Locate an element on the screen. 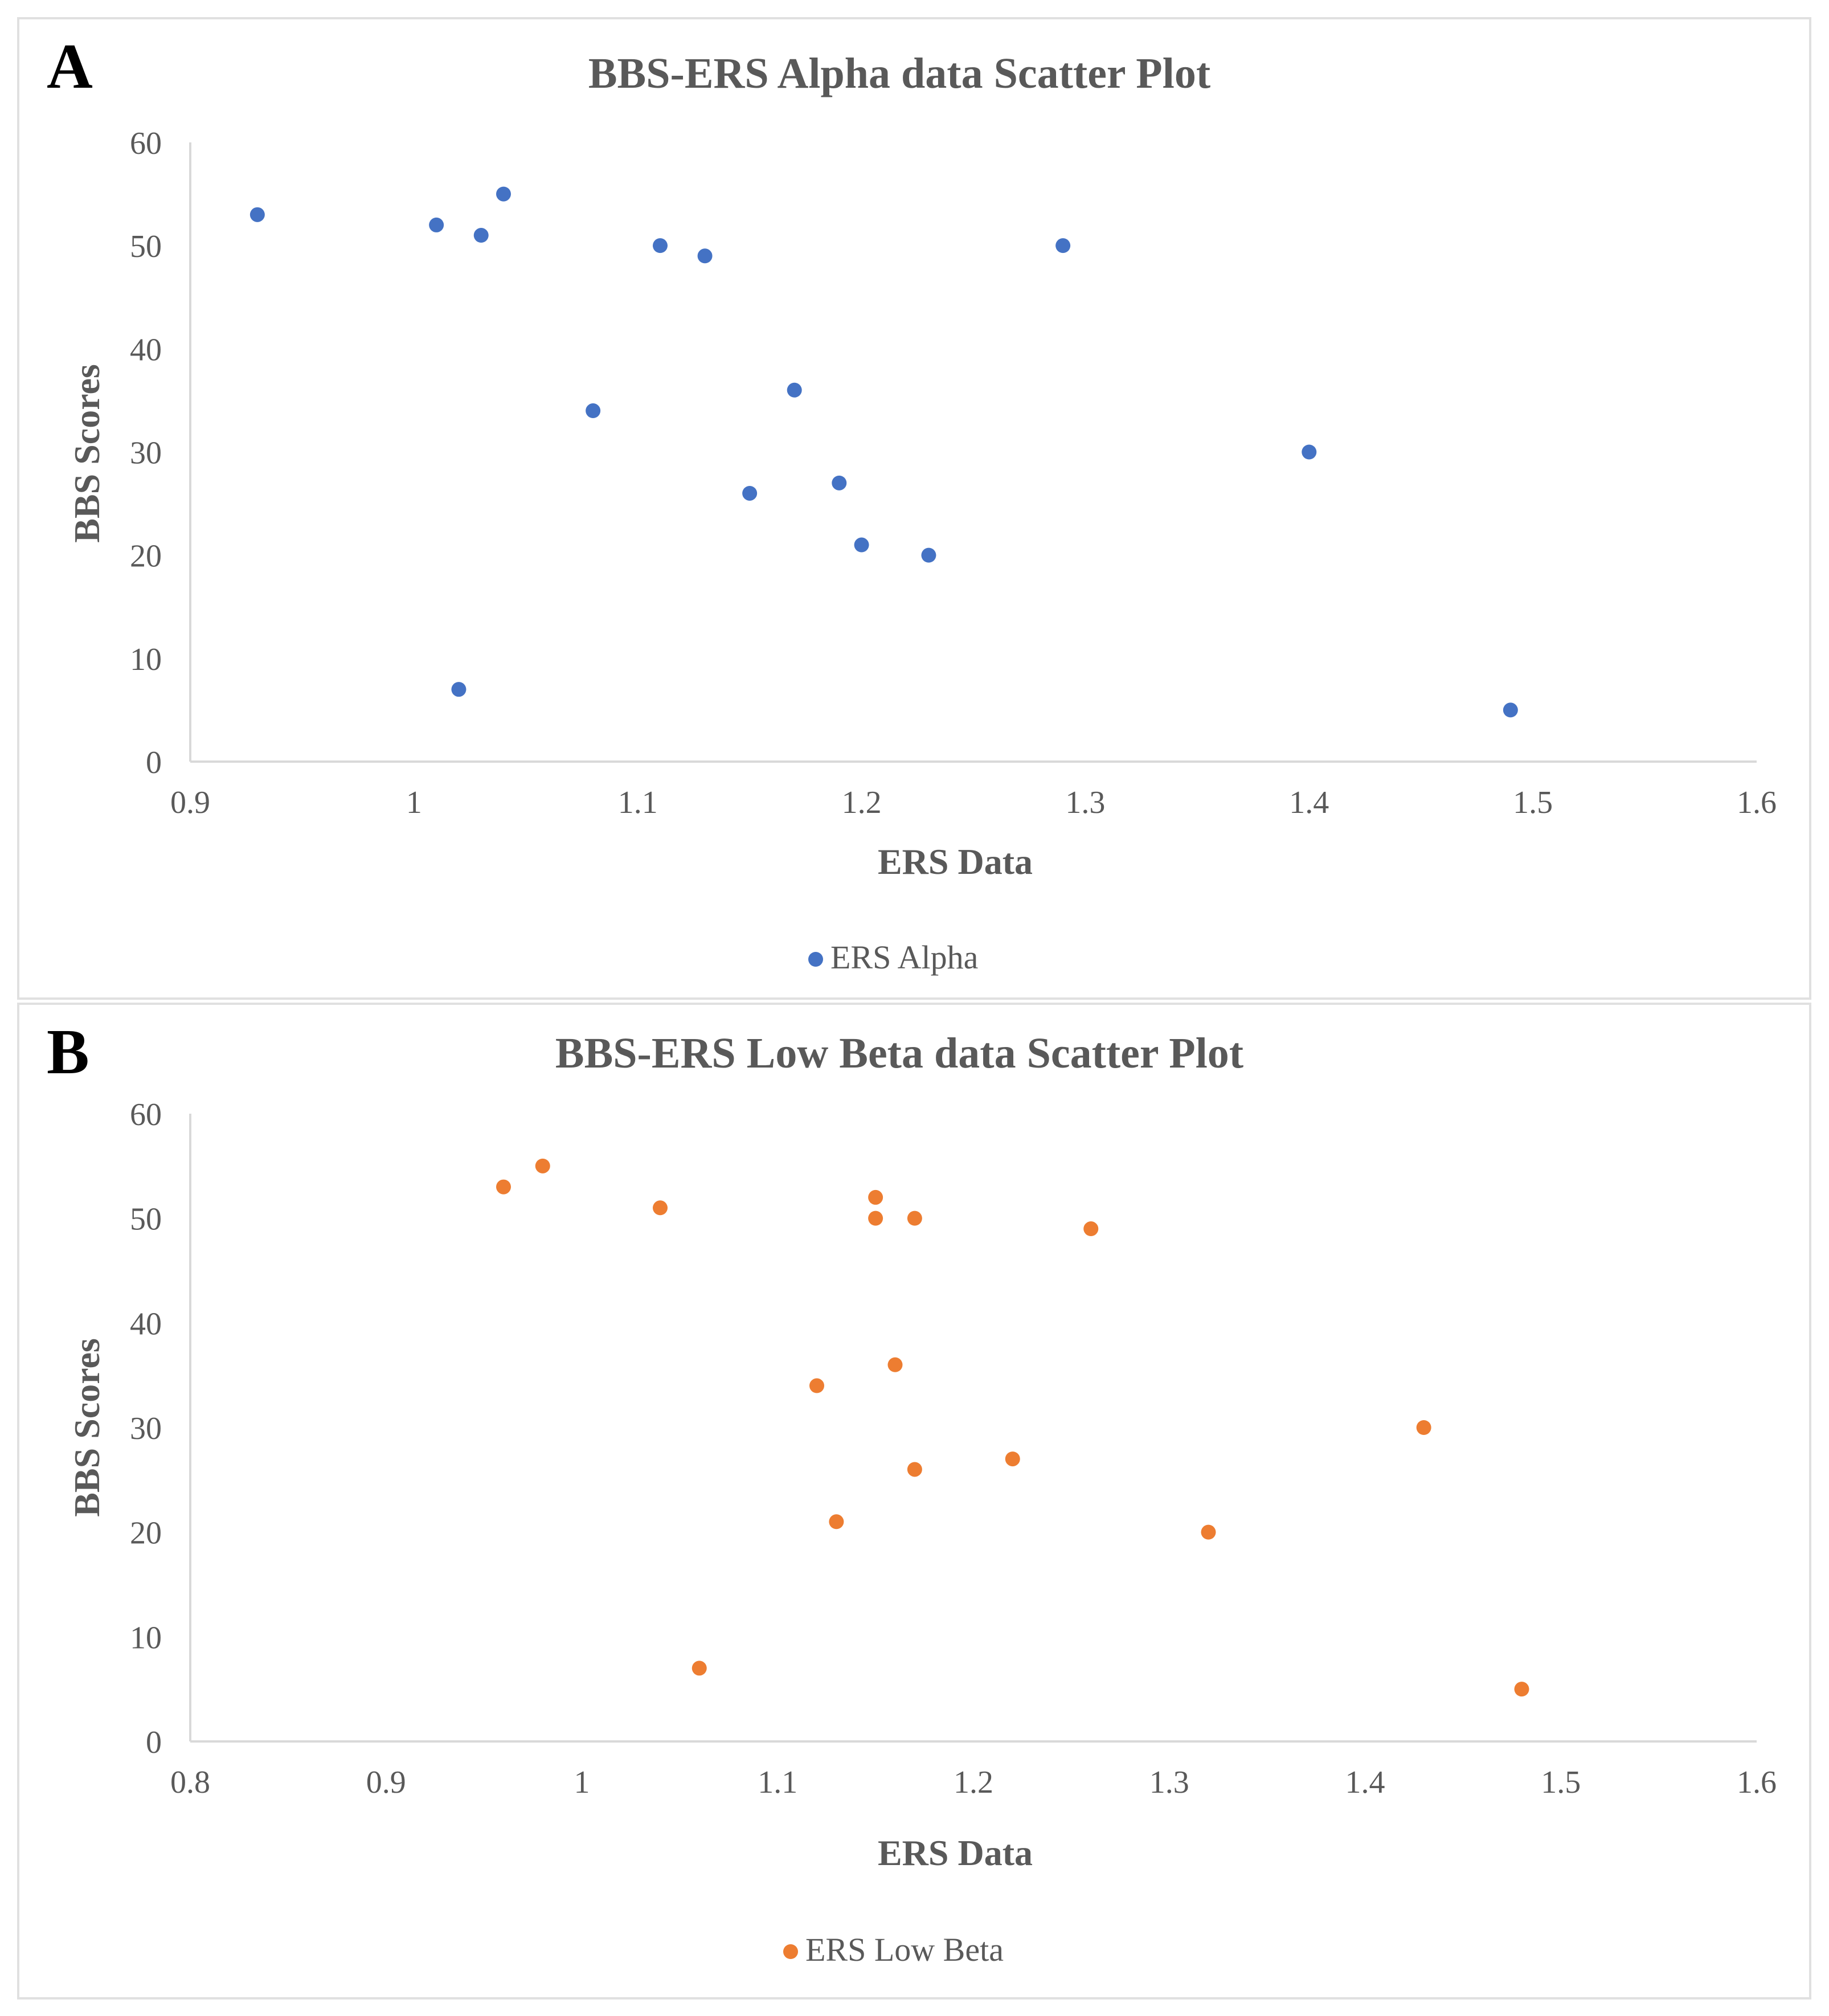  legend: ERS Alpha is located at coordinates (893, 958).